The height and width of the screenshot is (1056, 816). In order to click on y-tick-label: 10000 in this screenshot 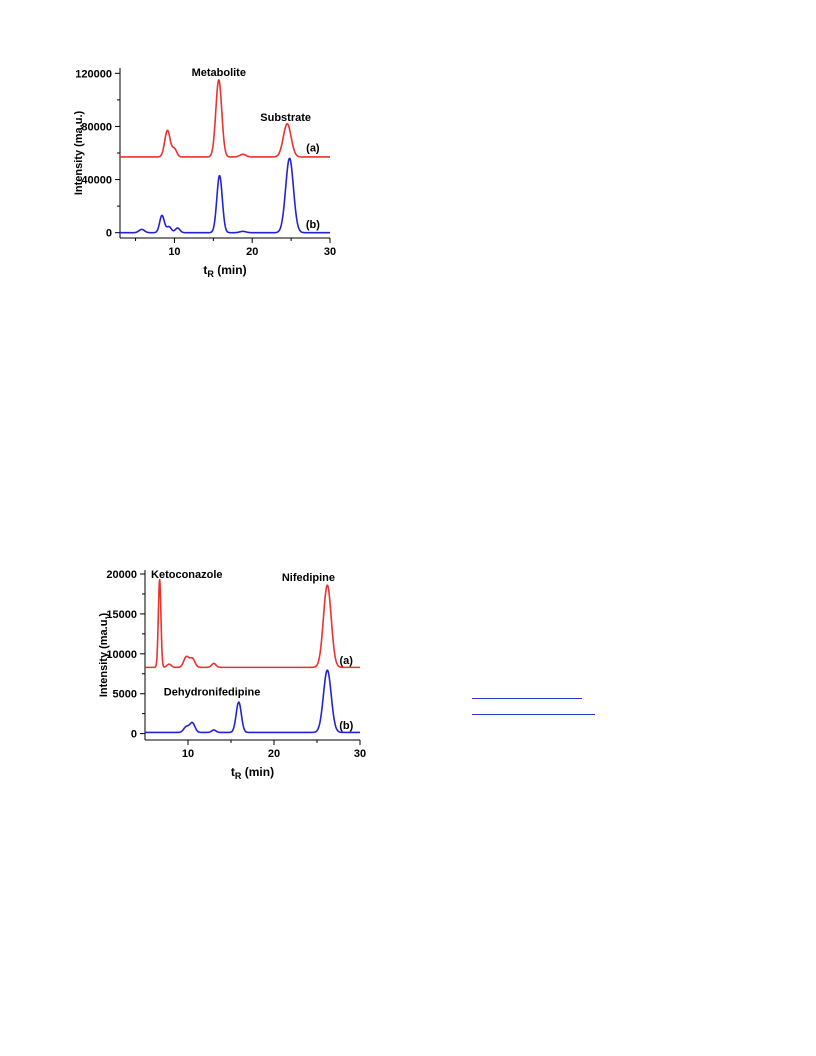, I will do `click(121, 655)`.